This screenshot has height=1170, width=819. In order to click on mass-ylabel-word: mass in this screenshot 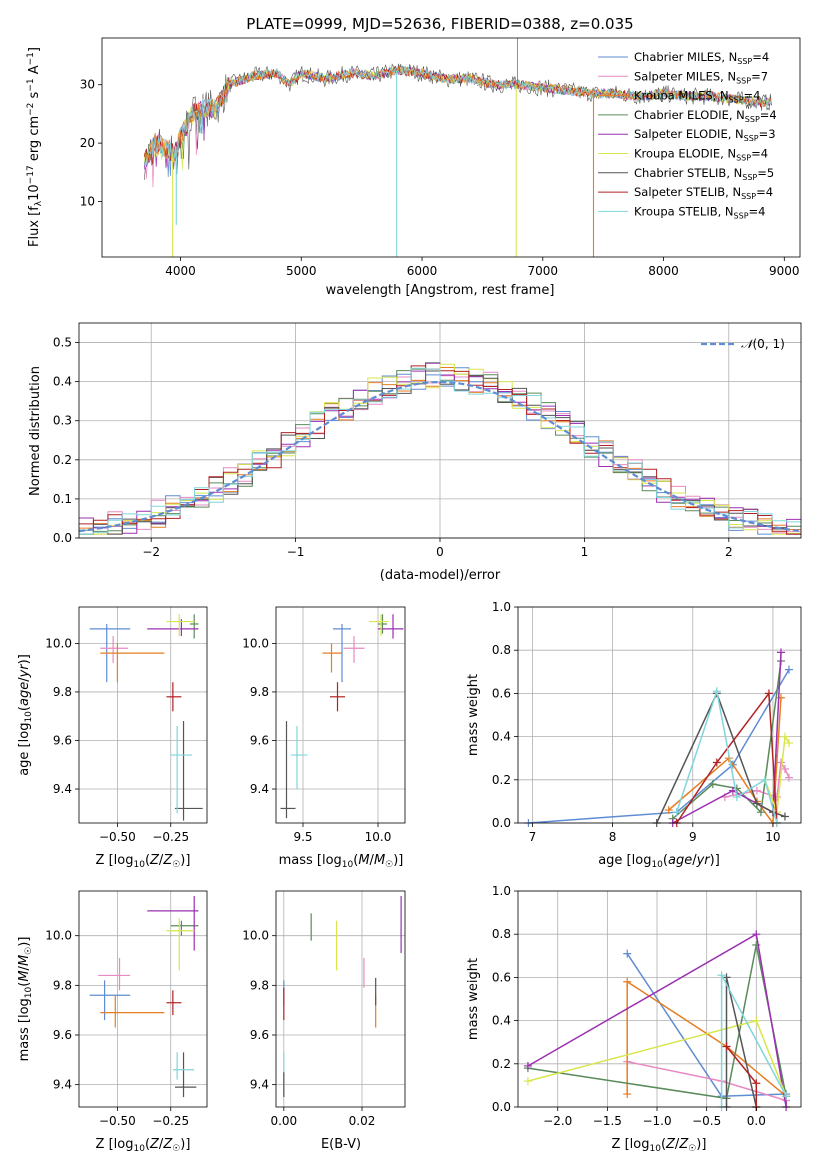, I will do `click(24, 1044)`.